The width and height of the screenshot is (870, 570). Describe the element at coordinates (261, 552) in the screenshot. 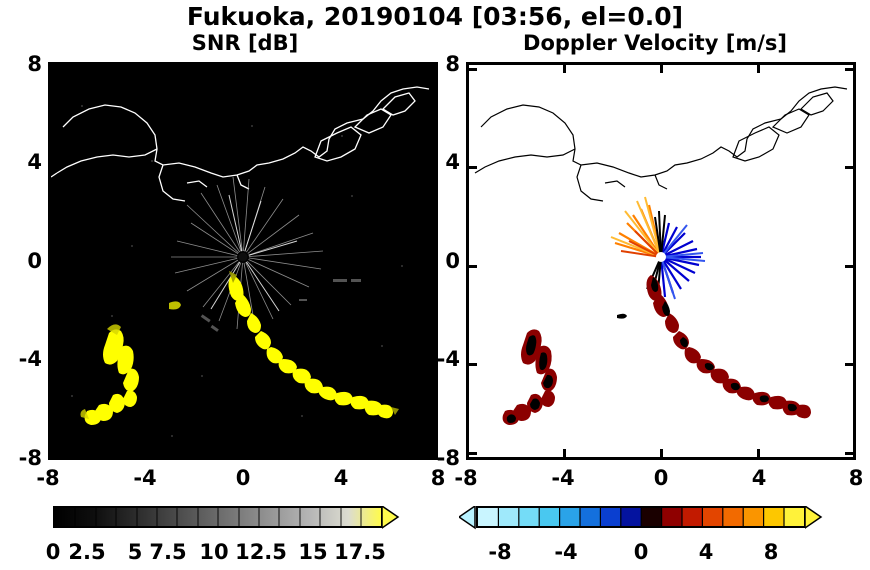

I see `snr-cbar-tick-12-5: 12.5` at that location.